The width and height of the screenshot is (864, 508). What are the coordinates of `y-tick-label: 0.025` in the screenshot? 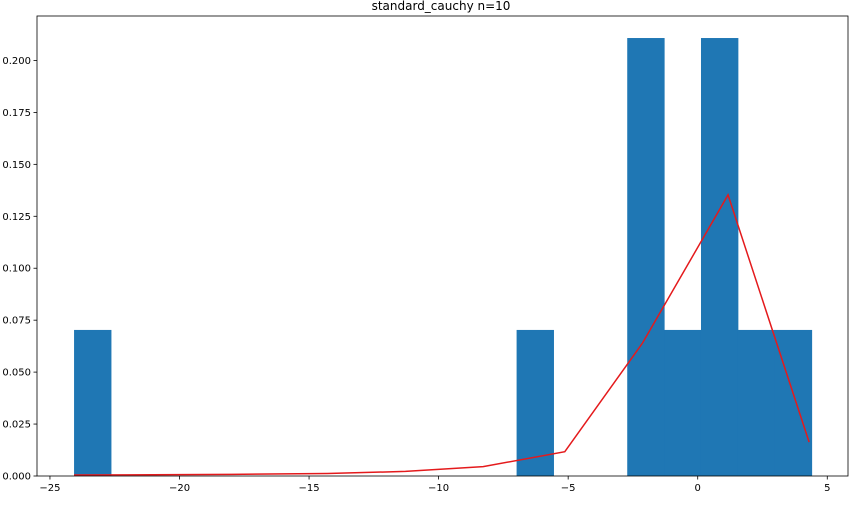 It's located at (16, 425).